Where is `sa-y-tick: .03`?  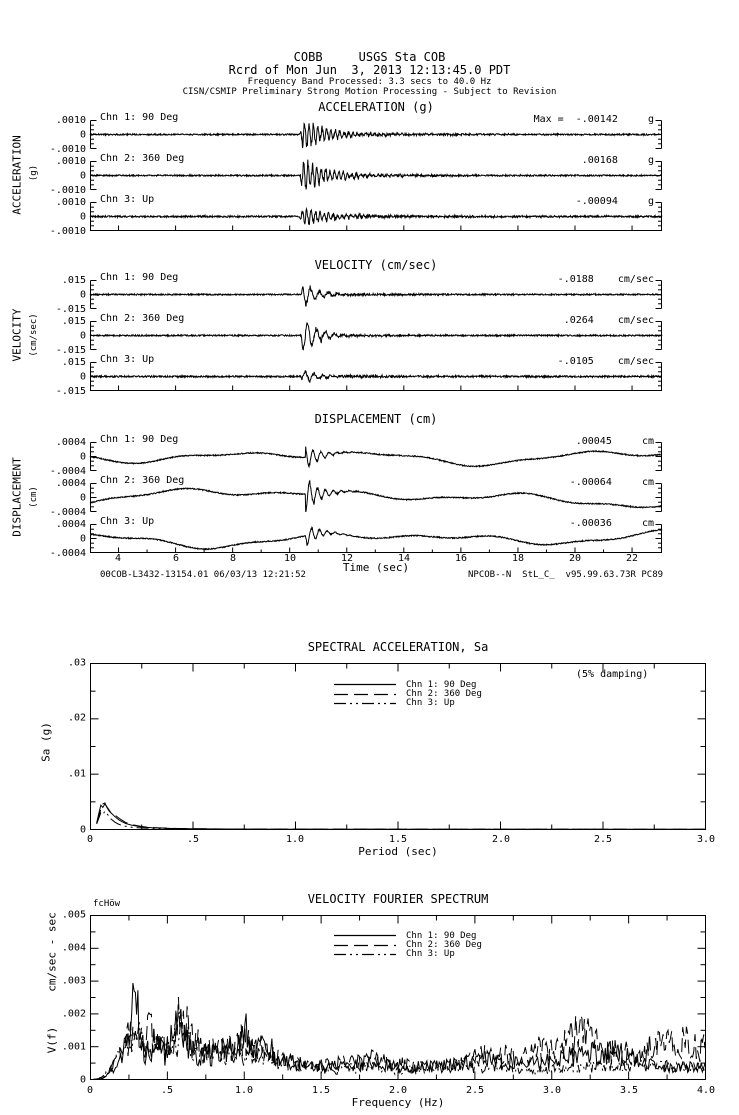
sa-y-tick: .03 is located at coordinates (76, 663).